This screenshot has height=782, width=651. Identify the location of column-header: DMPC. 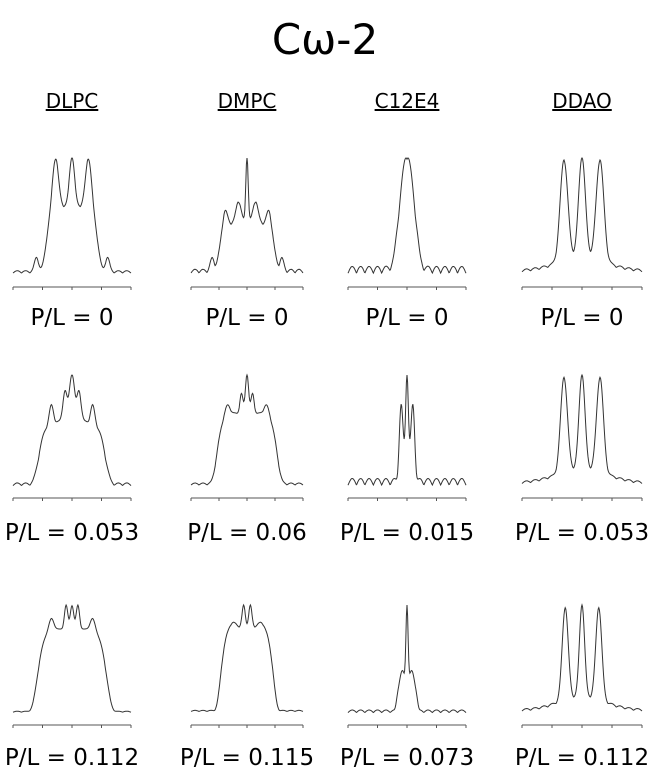
(247, 101).